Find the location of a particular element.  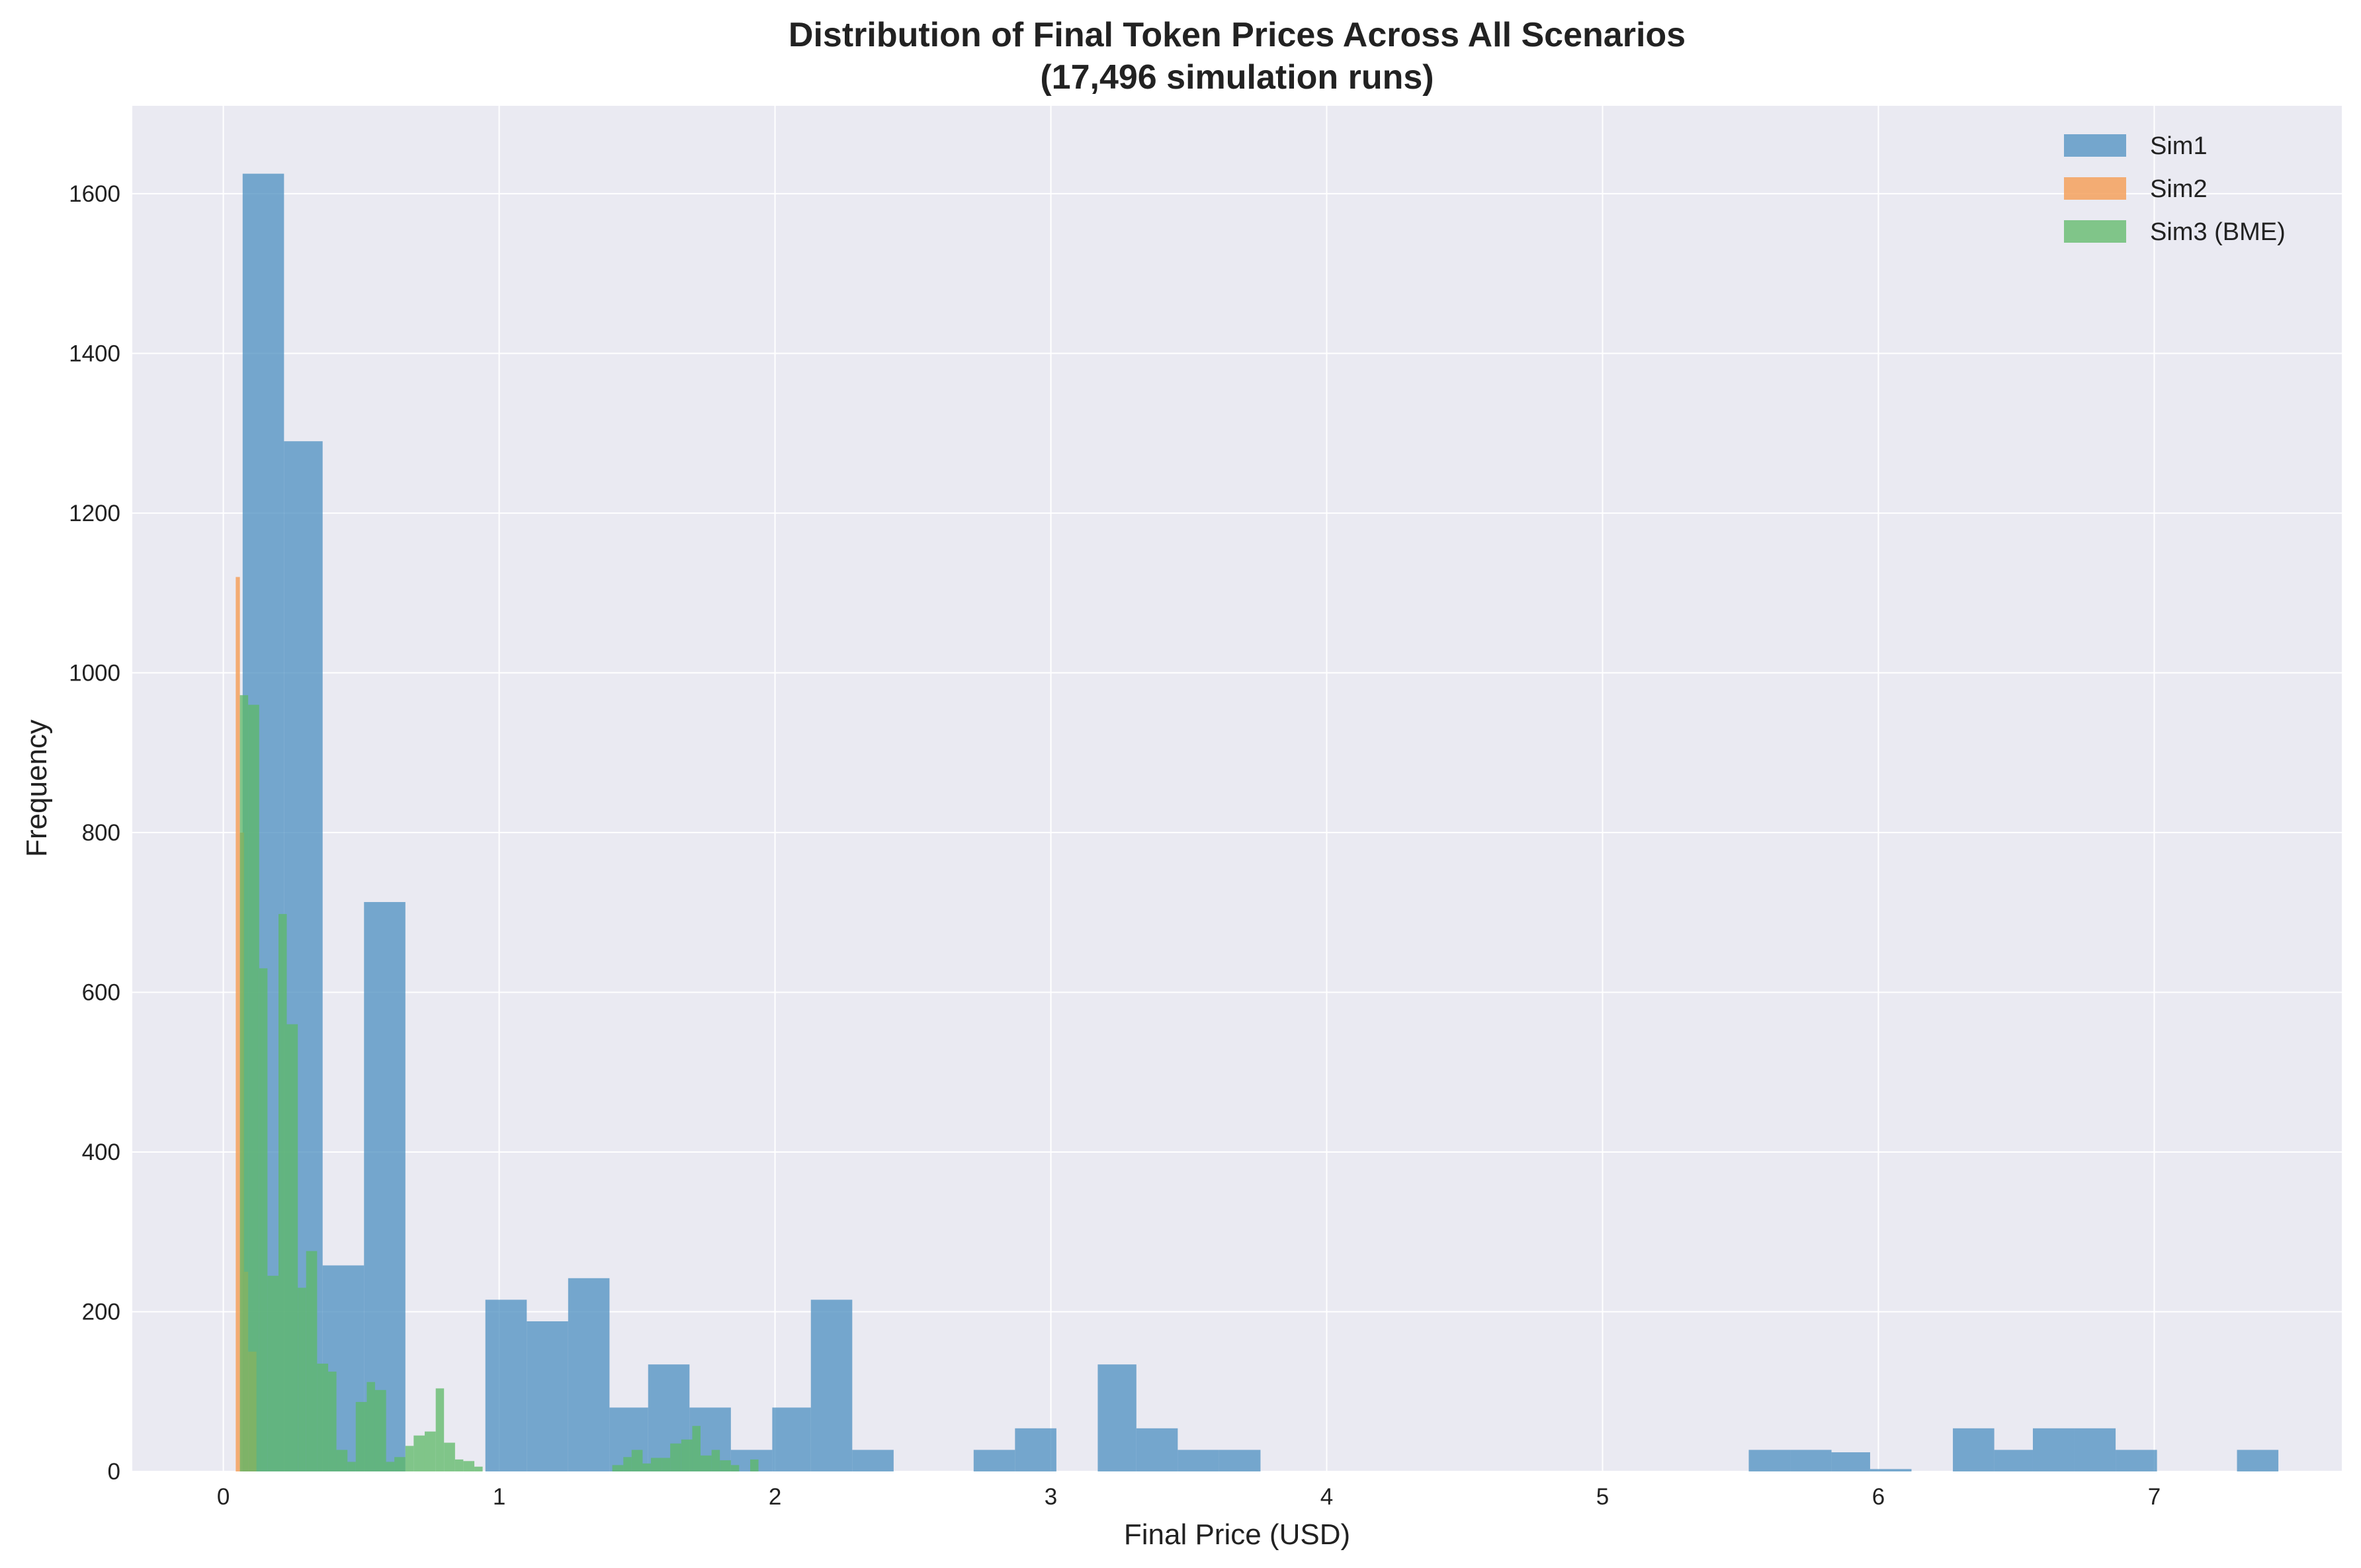

x-tick-label: 3 is located at coordinates (1051, 1497).